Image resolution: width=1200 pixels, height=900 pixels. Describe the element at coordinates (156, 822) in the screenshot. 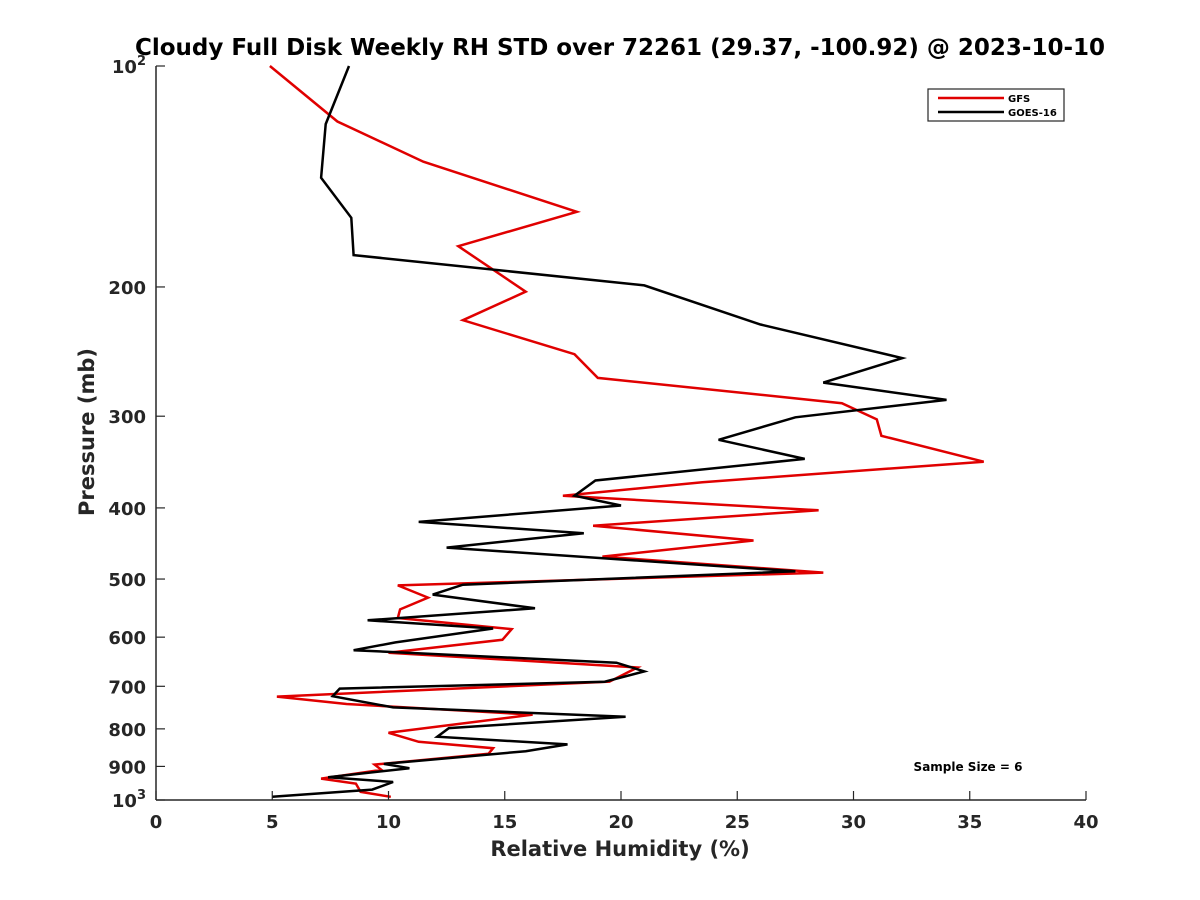

I see `x-tick-label: 0` at that location.